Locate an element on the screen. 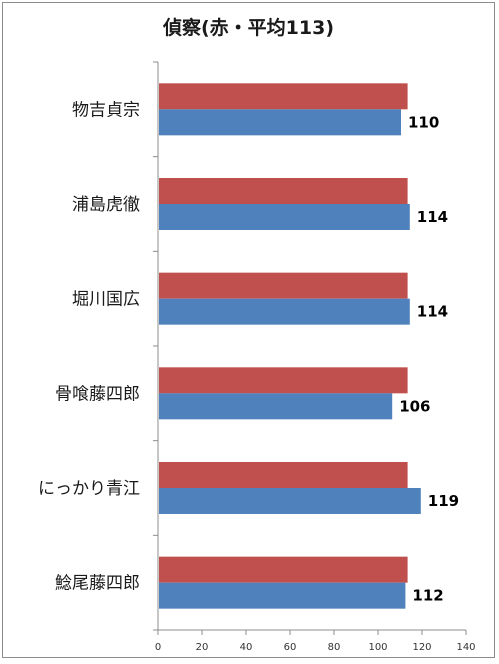  x-tick-label: 100 is located at coordinates (377, 647).